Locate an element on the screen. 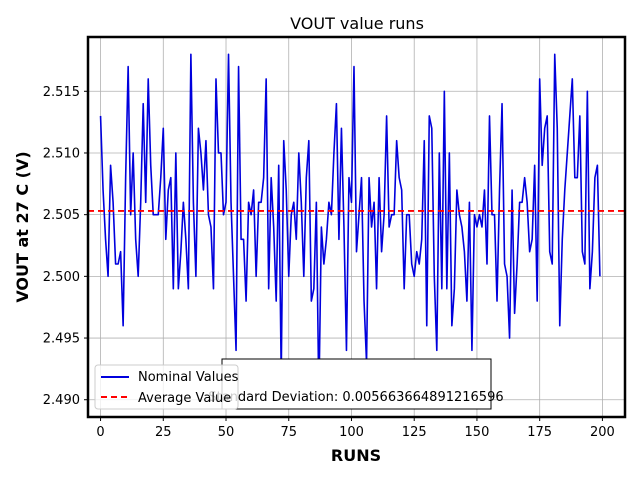 The width and height of the screenshot is (640, 480). std-dev-annotation: Standard Deviation: 0.005663664891216596 is located at coordinates (356, 384).